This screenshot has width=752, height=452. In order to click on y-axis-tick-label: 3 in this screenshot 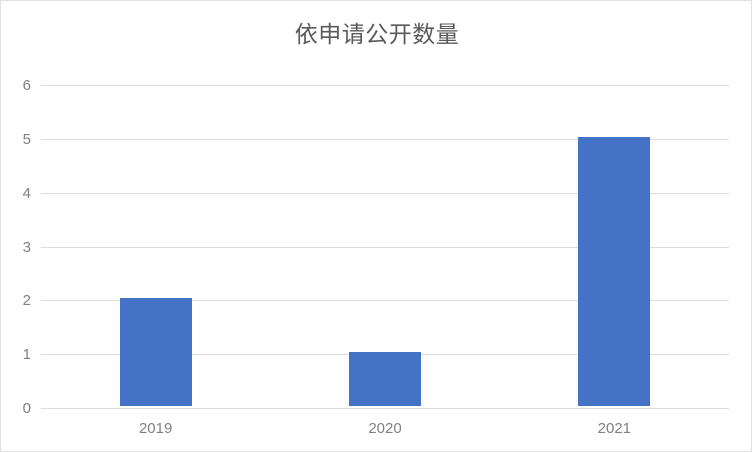, I will do `click(26, 247)`.